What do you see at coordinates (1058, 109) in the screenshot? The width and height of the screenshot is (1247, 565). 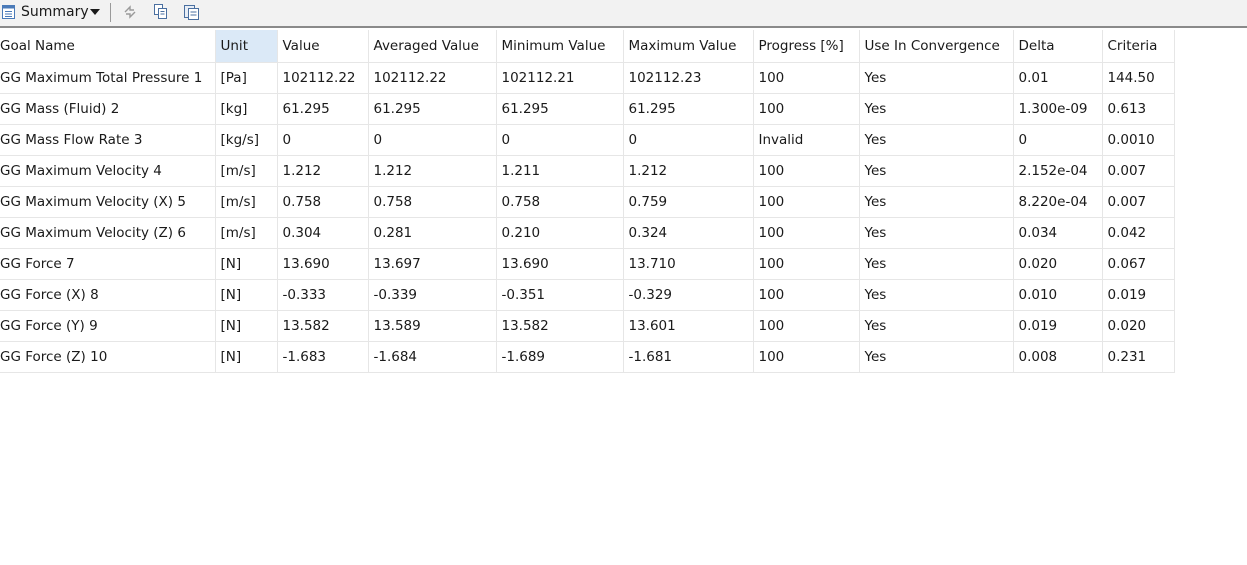 I see `table-cell: 1.300e-09` at bounding box center [1058, 109].